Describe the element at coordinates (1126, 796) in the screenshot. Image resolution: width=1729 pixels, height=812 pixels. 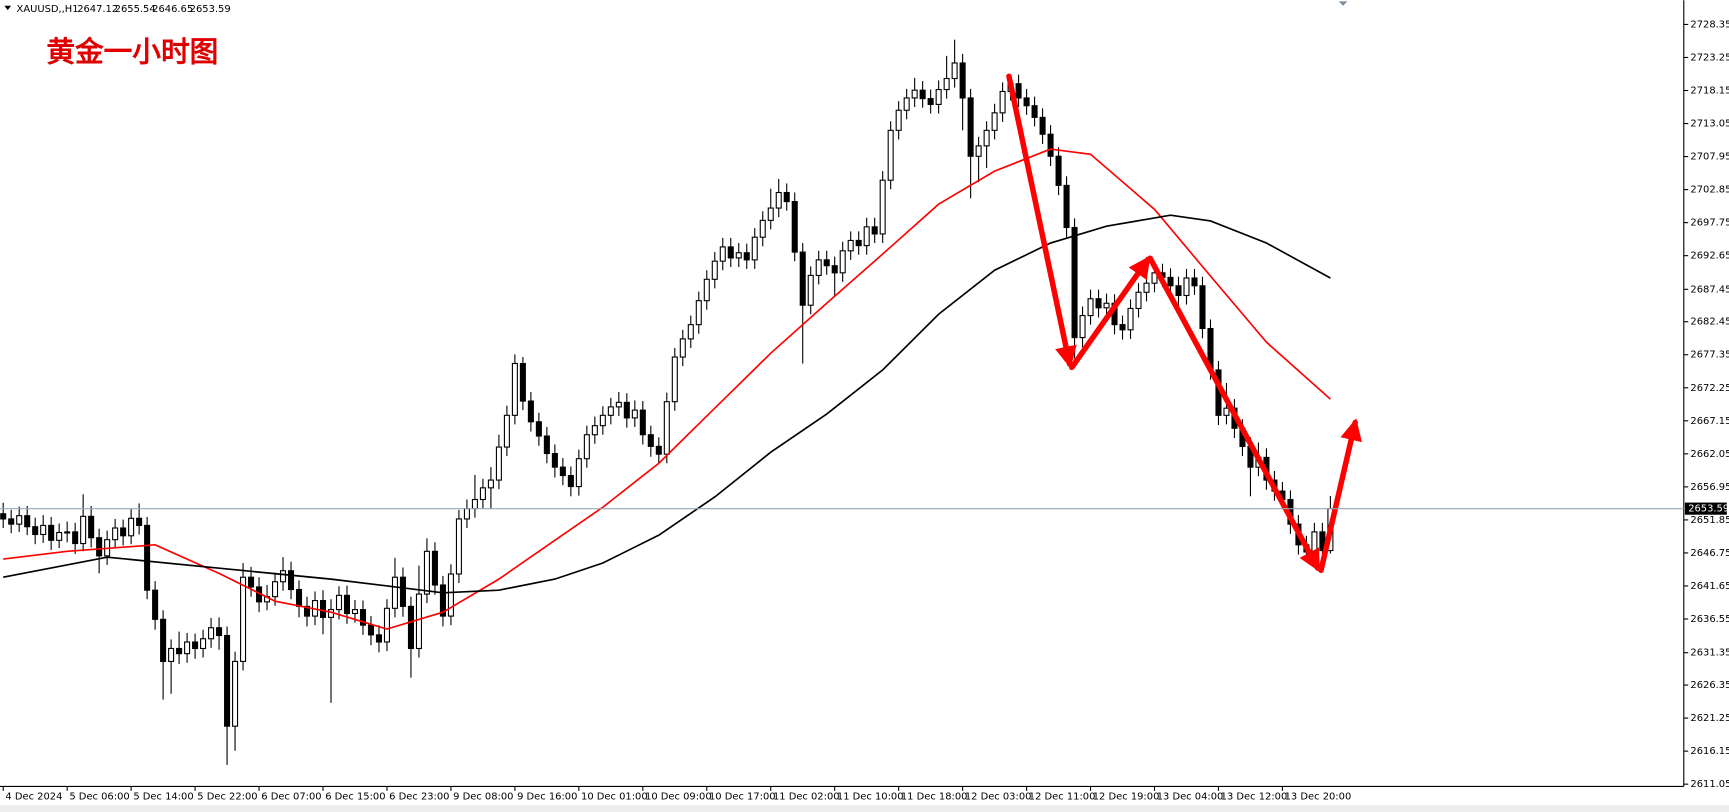
I see `x-tick-label: 12 Dec 19:00` at that location.